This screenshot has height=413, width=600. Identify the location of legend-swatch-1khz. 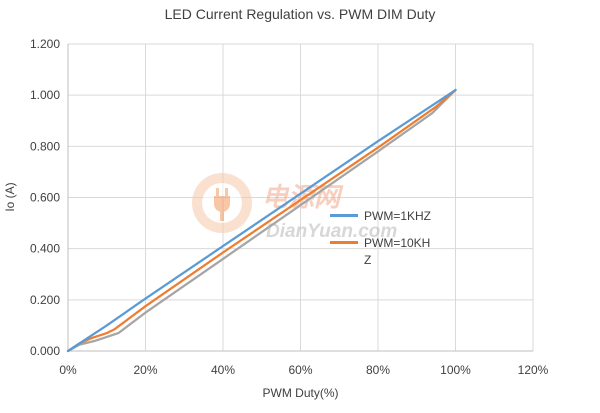
(344, 215).